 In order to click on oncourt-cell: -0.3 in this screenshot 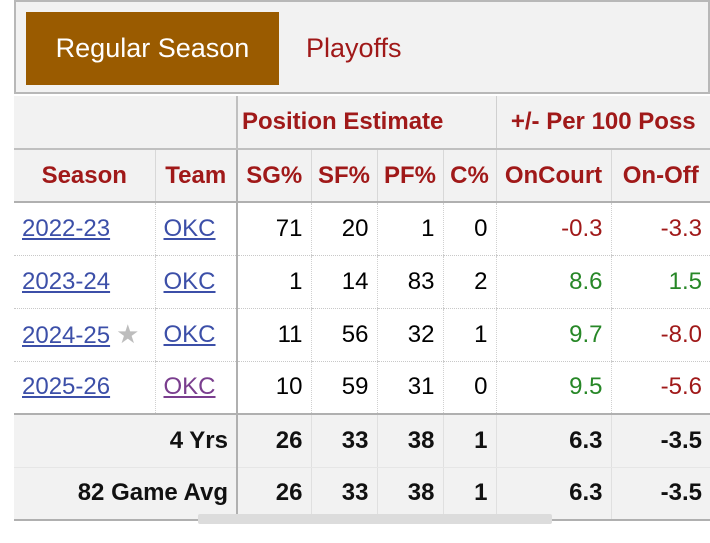, I will do `click(553, 229)`.